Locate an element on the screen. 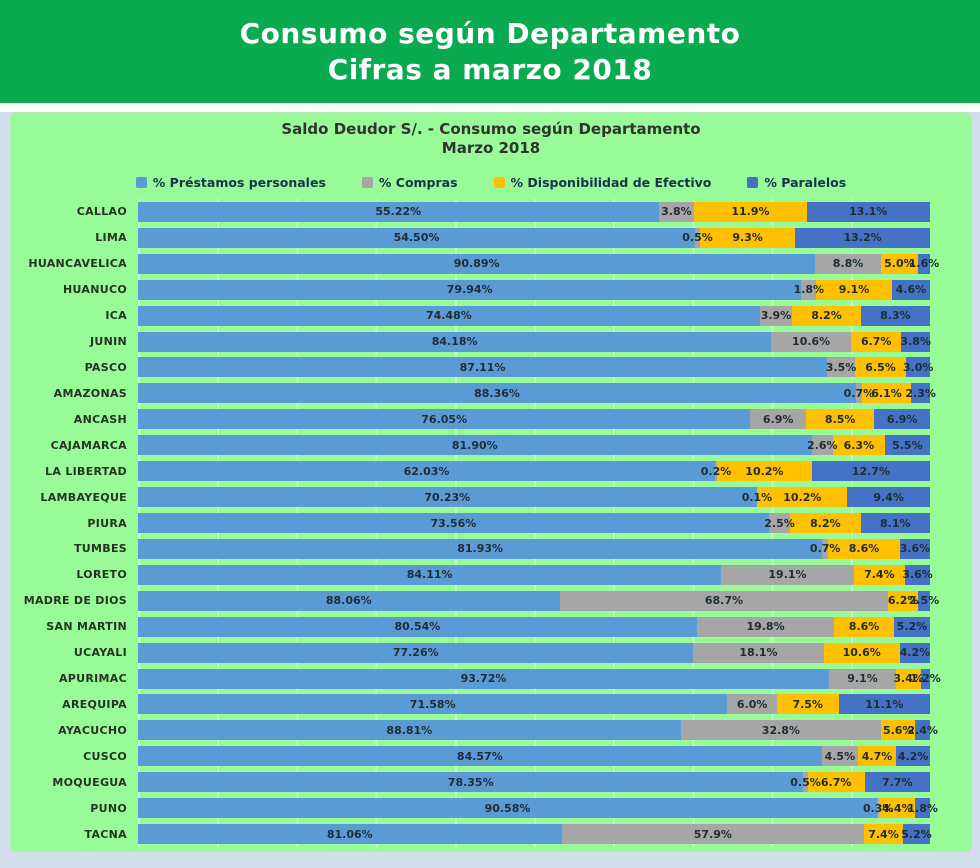 This screenshot has height=868, width=980. chart-row: HUANCAVELICA 90.89% 8.8% 5.0% 1.6% is located at coordinates (491, 264).